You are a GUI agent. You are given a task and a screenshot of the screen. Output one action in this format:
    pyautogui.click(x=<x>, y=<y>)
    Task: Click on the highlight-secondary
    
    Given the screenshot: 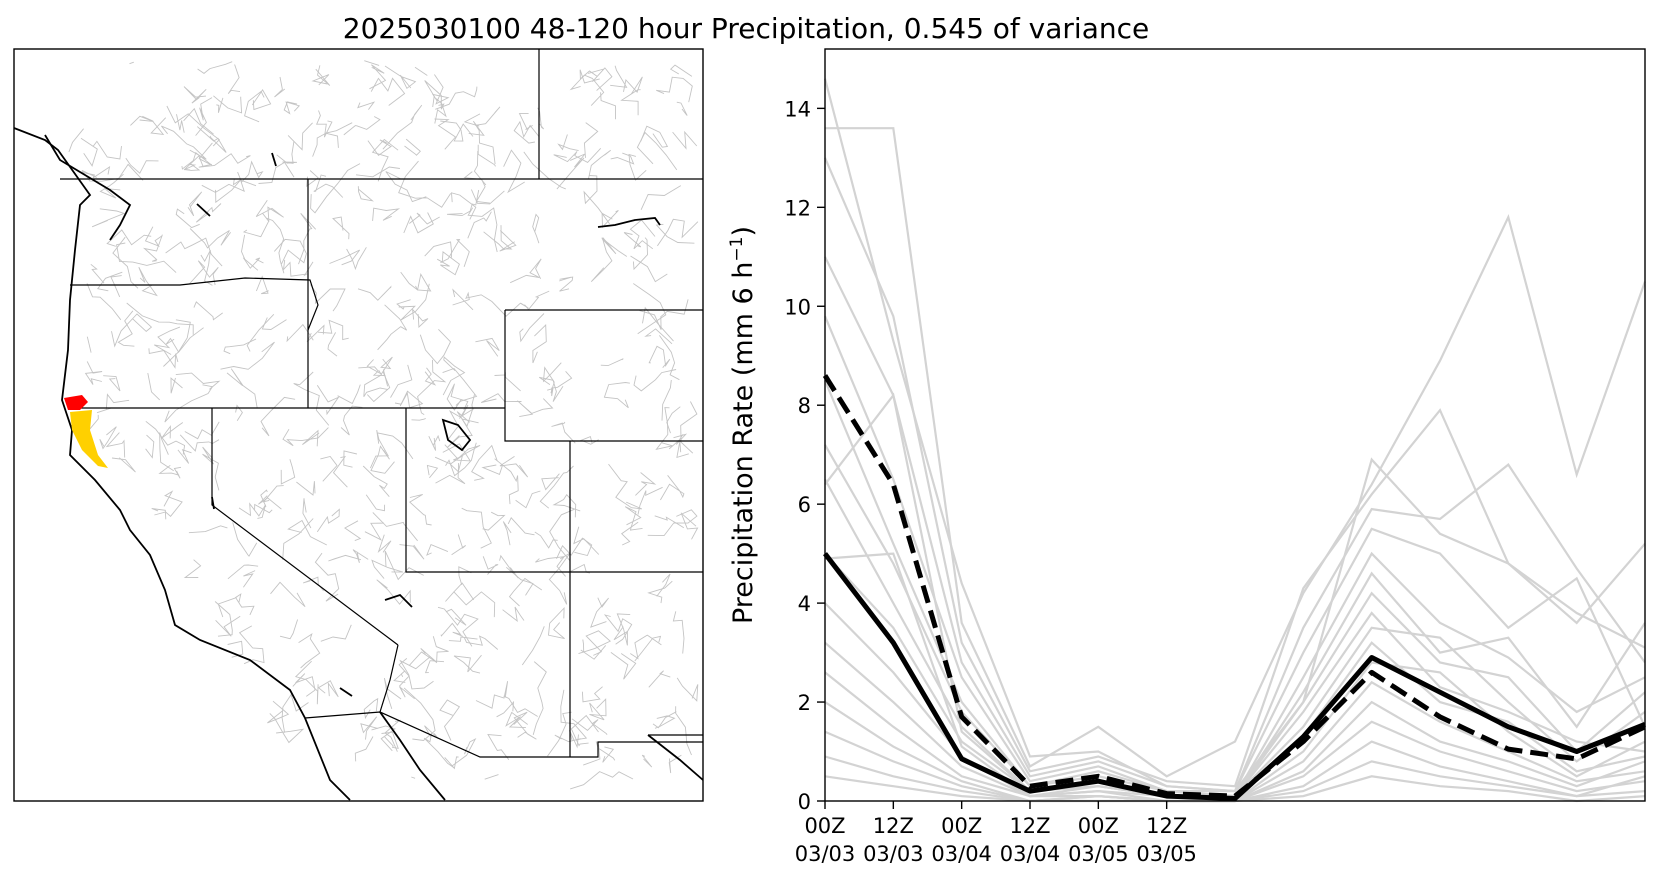 What is the action you would take?
    pyautogui.click(x=89, y=439)
    